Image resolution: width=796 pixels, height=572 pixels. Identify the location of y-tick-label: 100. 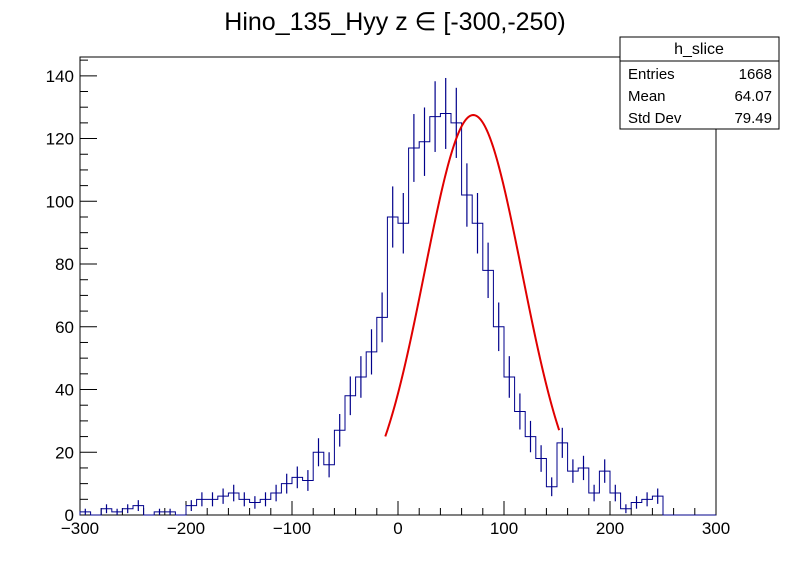
(60, 201).